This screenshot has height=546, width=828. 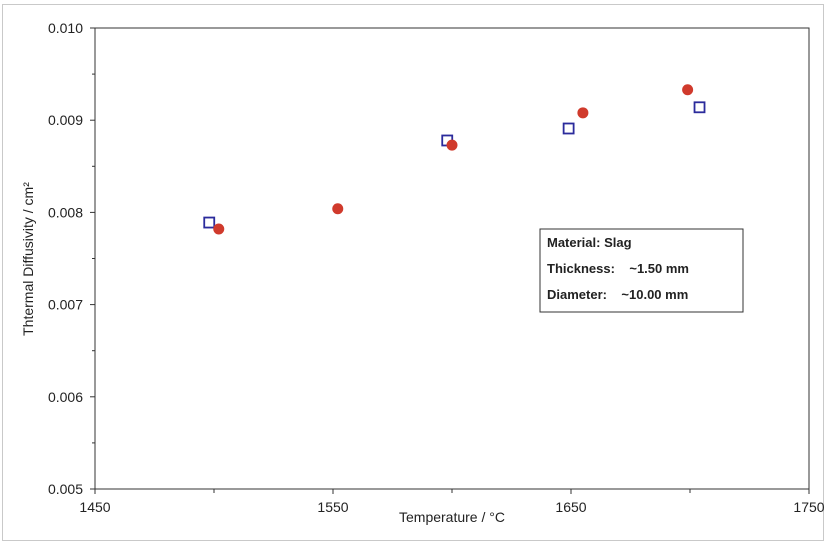 What do you see at coordinates (28, 259) in the screenshot?
I see `y-axis-label: Thtermal Diffusivity / cm²` at bounding box center [28, 259].